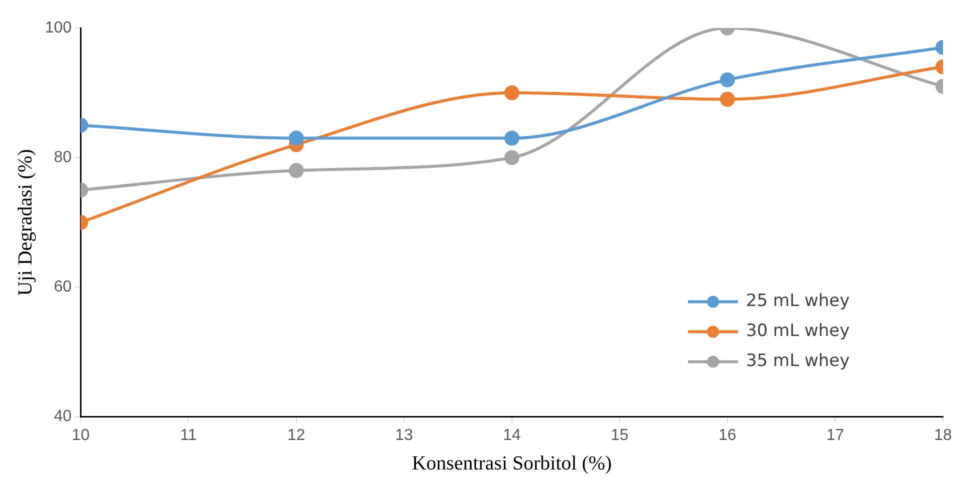  I want to click on x-tick-label: 11, so click(188, 435).